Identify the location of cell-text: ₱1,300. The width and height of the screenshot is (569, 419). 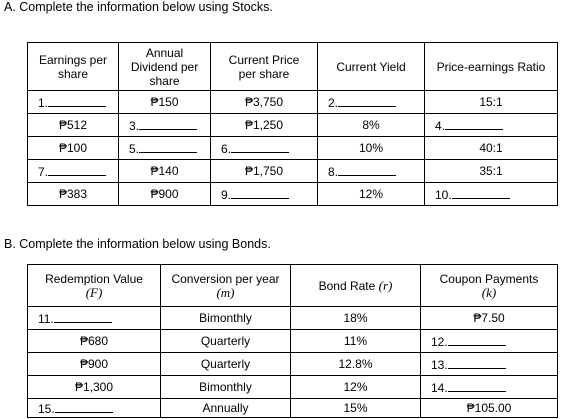
(94, 387).